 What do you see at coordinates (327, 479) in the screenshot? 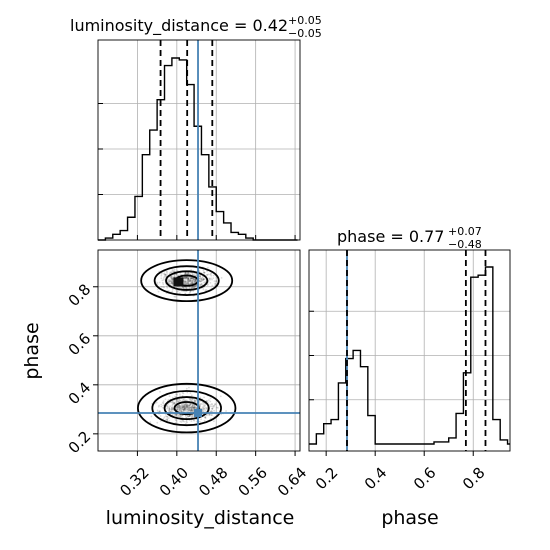
I see `phase-x-tick-label: 0.2` at bounding box center [327, 479].